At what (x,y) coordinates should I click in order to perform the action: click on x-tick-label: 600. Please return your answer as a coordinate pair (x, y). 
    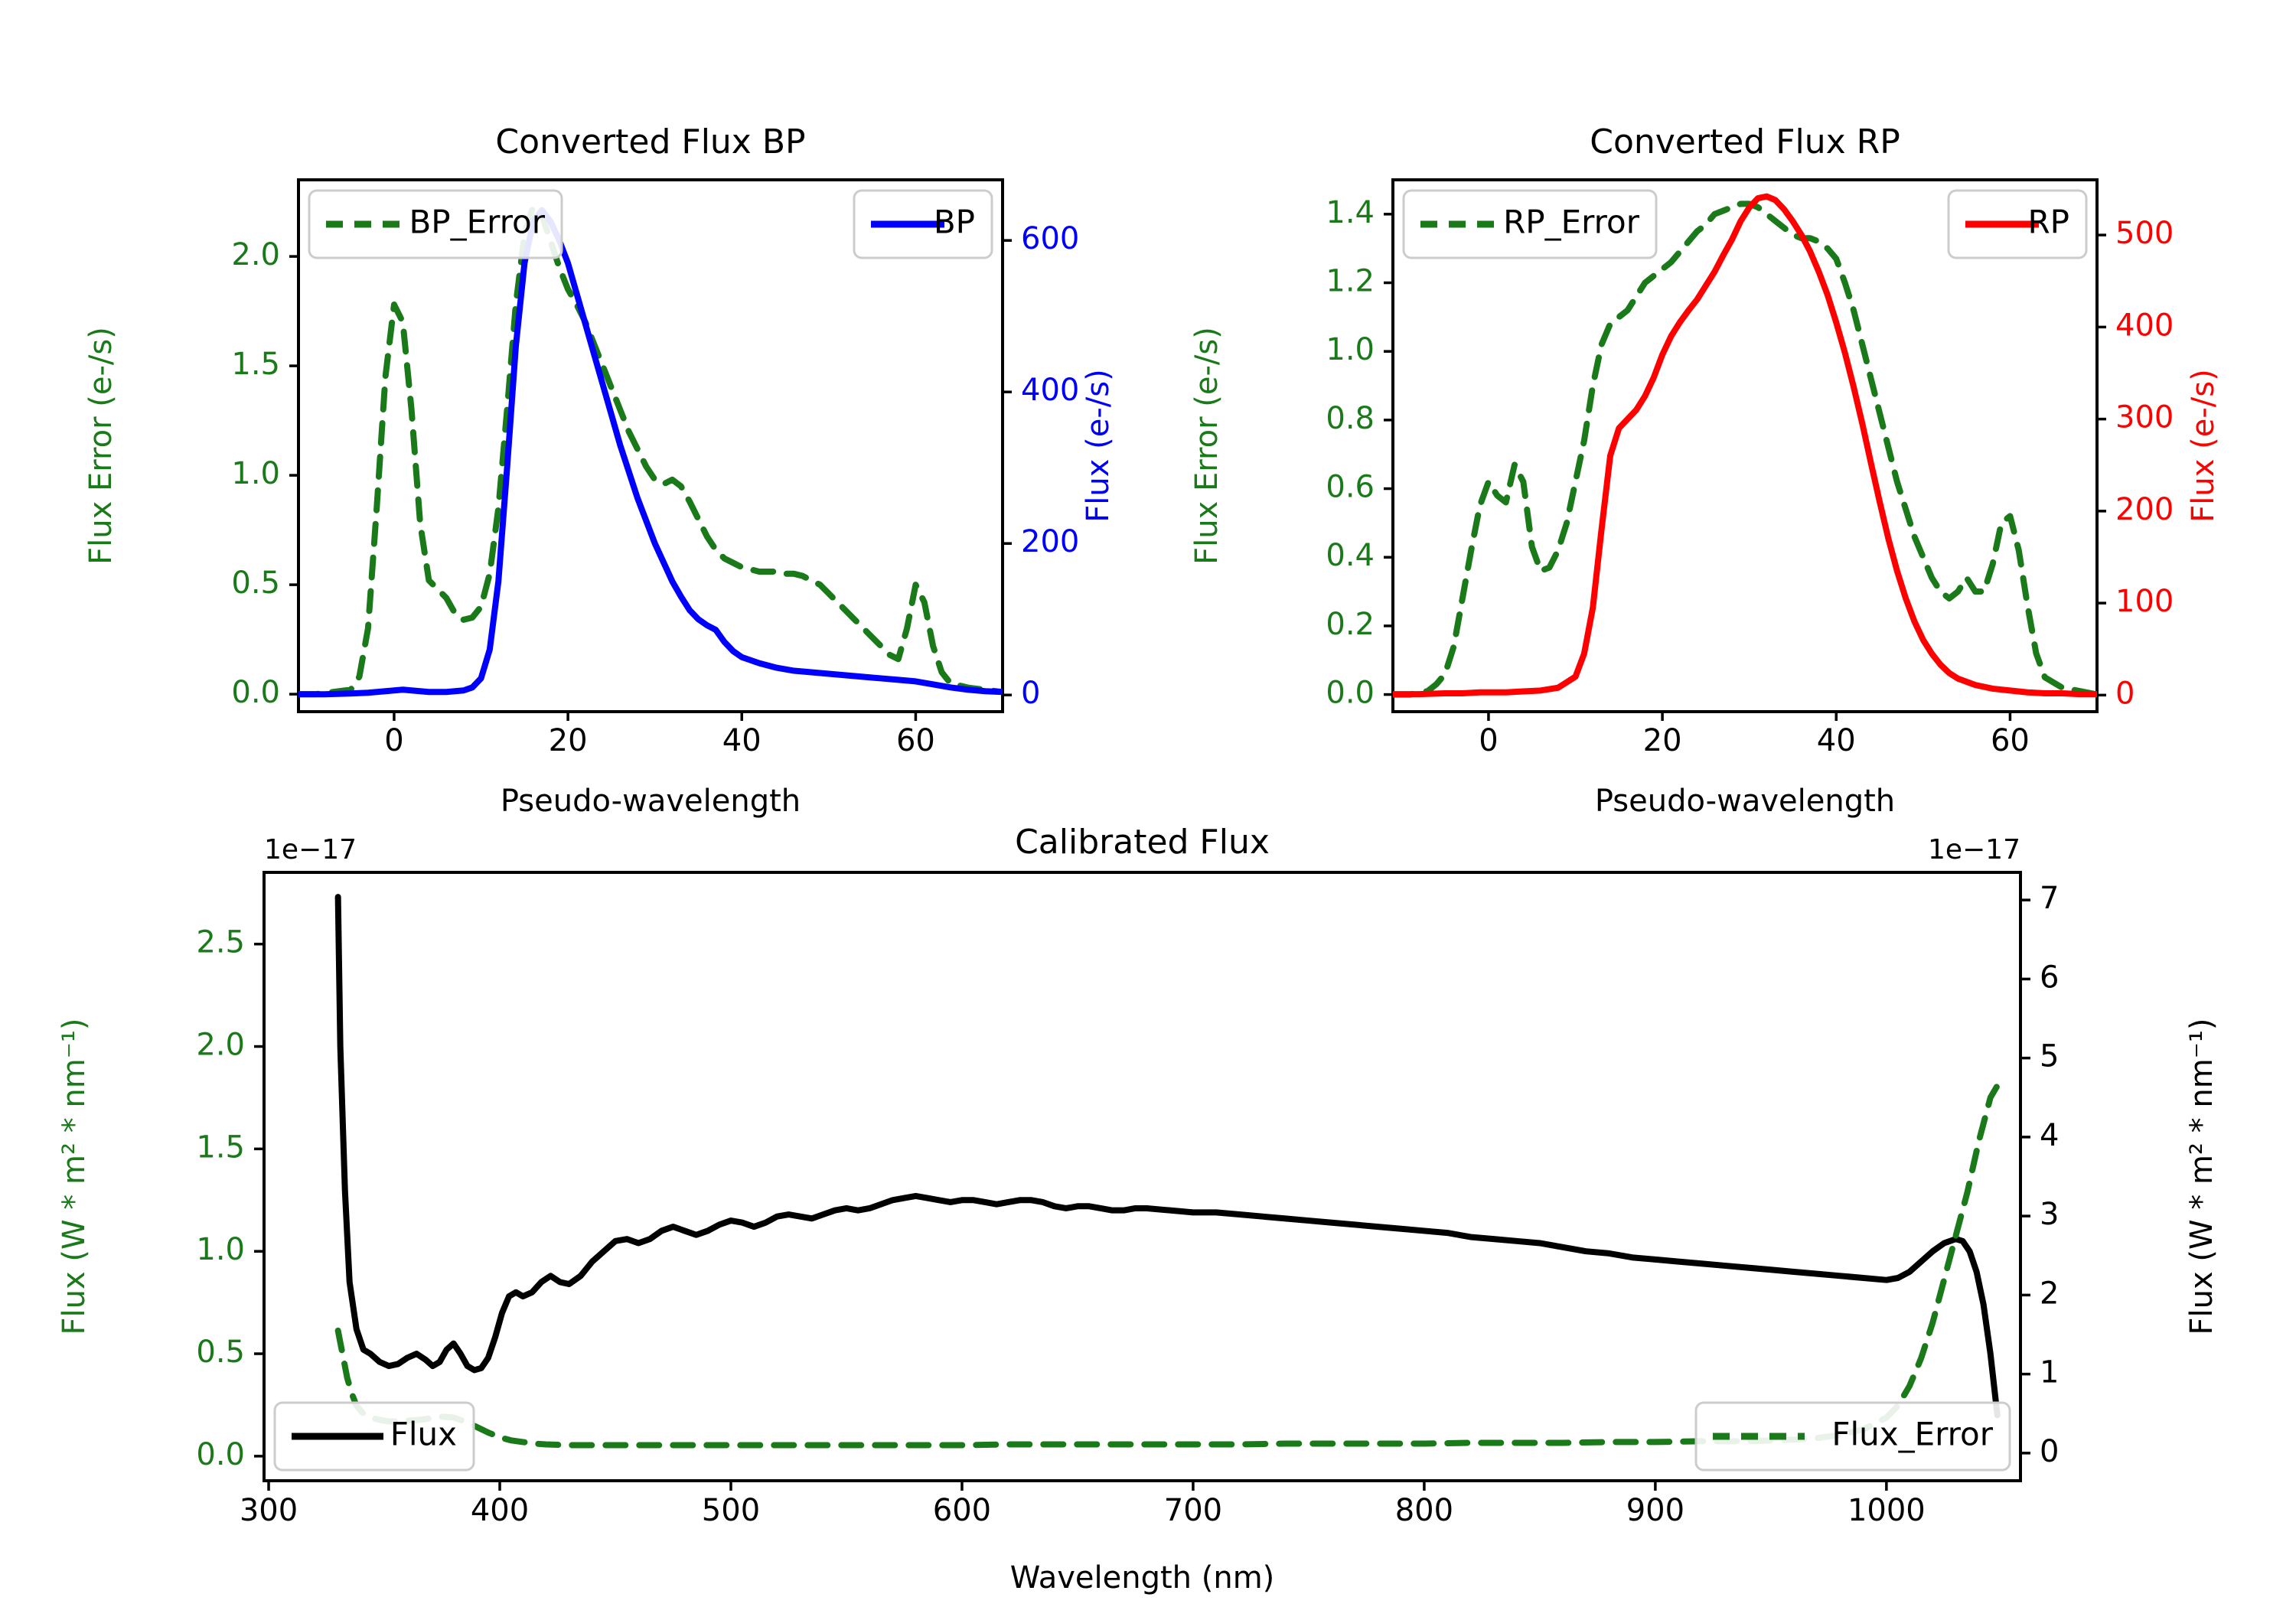
    Looking at the image, I should click on (962, 1510).